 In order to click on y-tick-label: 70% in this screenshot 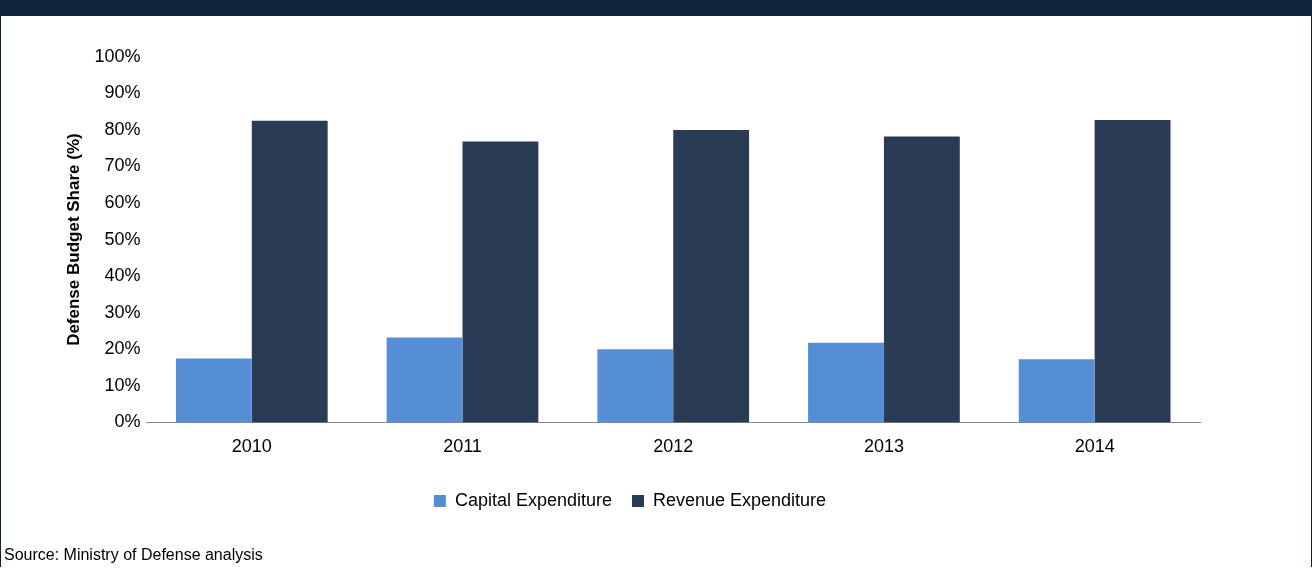, I will do `click(122, 165)`.